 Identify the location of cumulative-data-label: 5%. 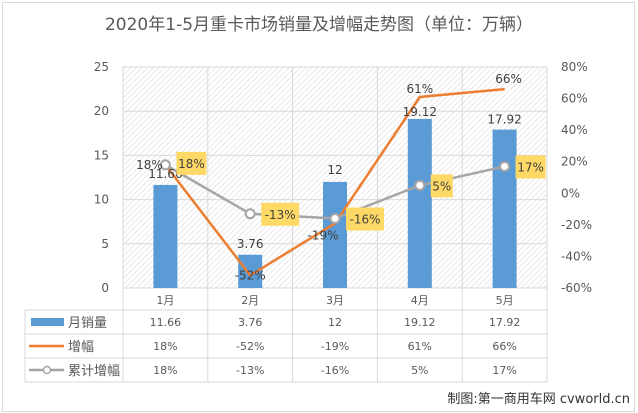
(441, 186).